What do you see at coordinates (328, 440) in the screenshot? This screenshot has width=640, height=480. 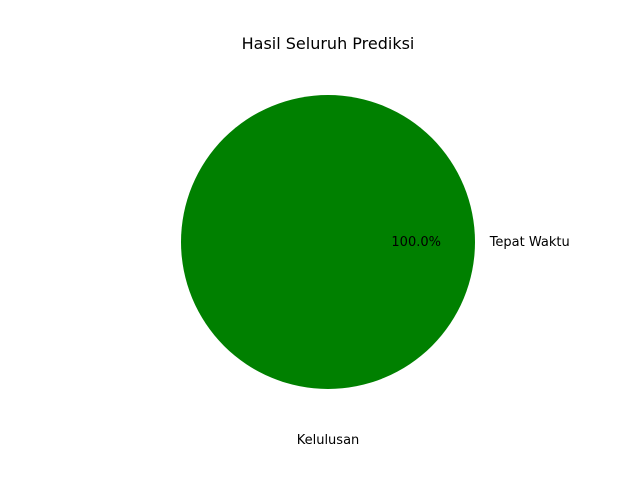 I see `x-axis-label: Kelulusan` at bounding box center [328, 440].